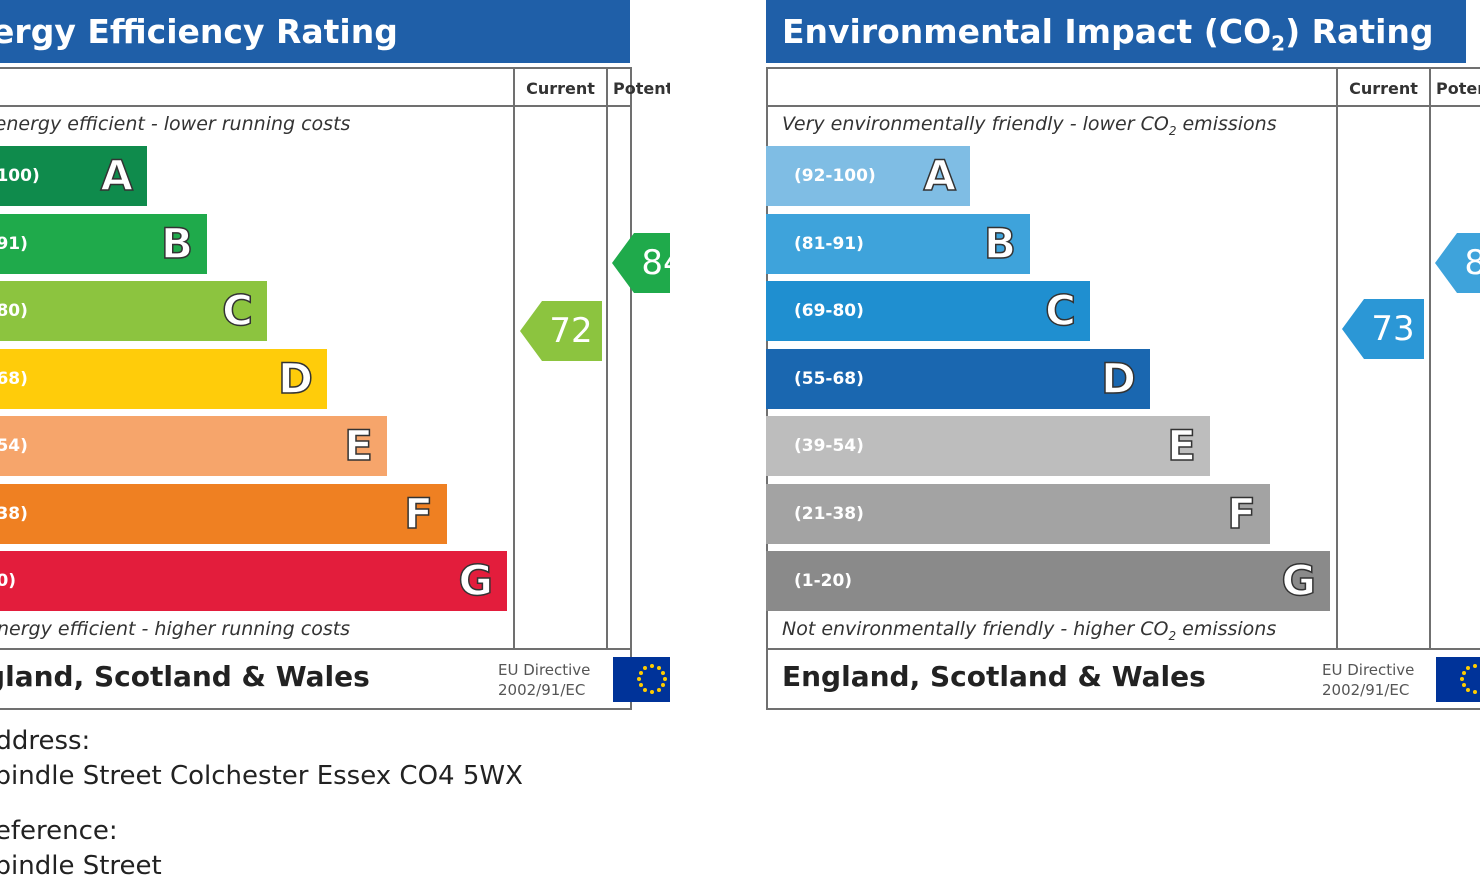 The image size is (1480, 891). What do you see at coordinates (1116, 31) in the screenshot?
I see `environment-title: Environmental Impact (CO2) Rating` at bounding box center [1116, 31].